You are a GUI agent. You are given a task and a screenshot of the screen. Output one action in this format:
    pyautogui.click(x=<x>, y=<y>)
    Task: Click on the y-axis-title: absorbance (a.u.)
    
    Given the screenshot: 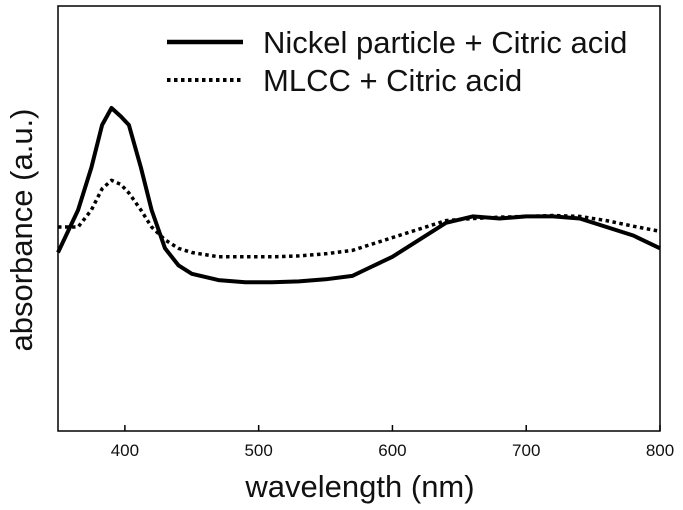 What is the action you would take?
    pyautogui.click(x=21, y=230)
    